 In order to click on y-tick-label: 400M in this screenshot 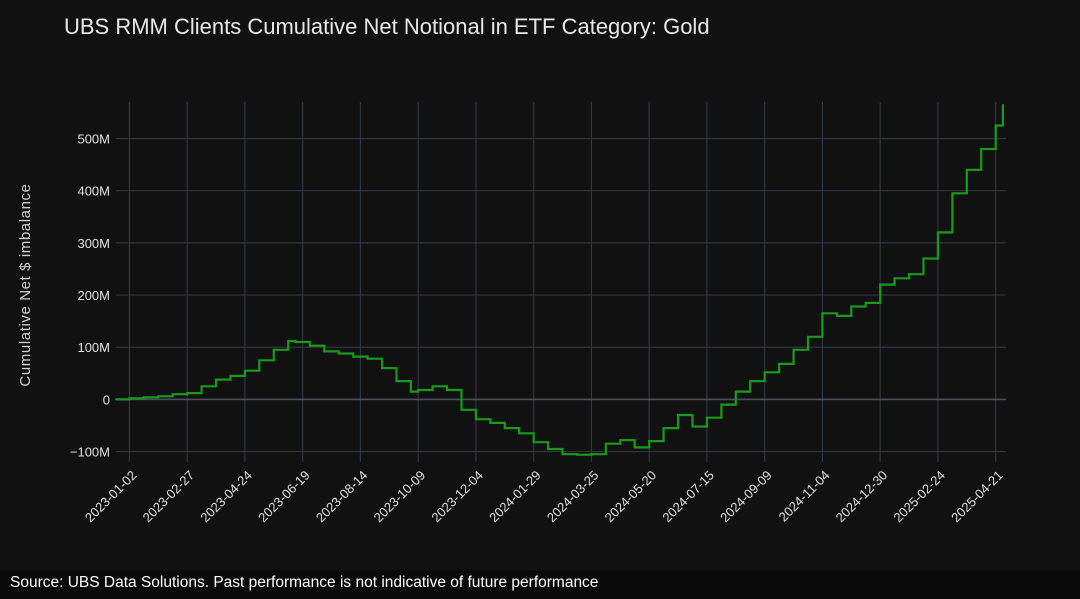, I will do `click(93, 191)`.